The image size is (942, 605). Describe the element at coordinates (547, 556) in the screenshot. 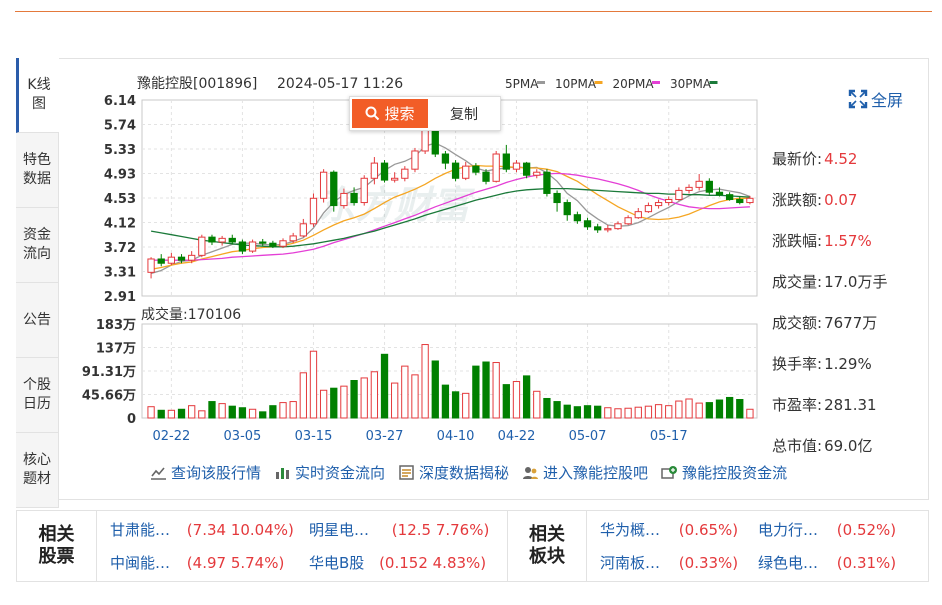

I see `related-sectors-heading-line2: 板块` at that location.